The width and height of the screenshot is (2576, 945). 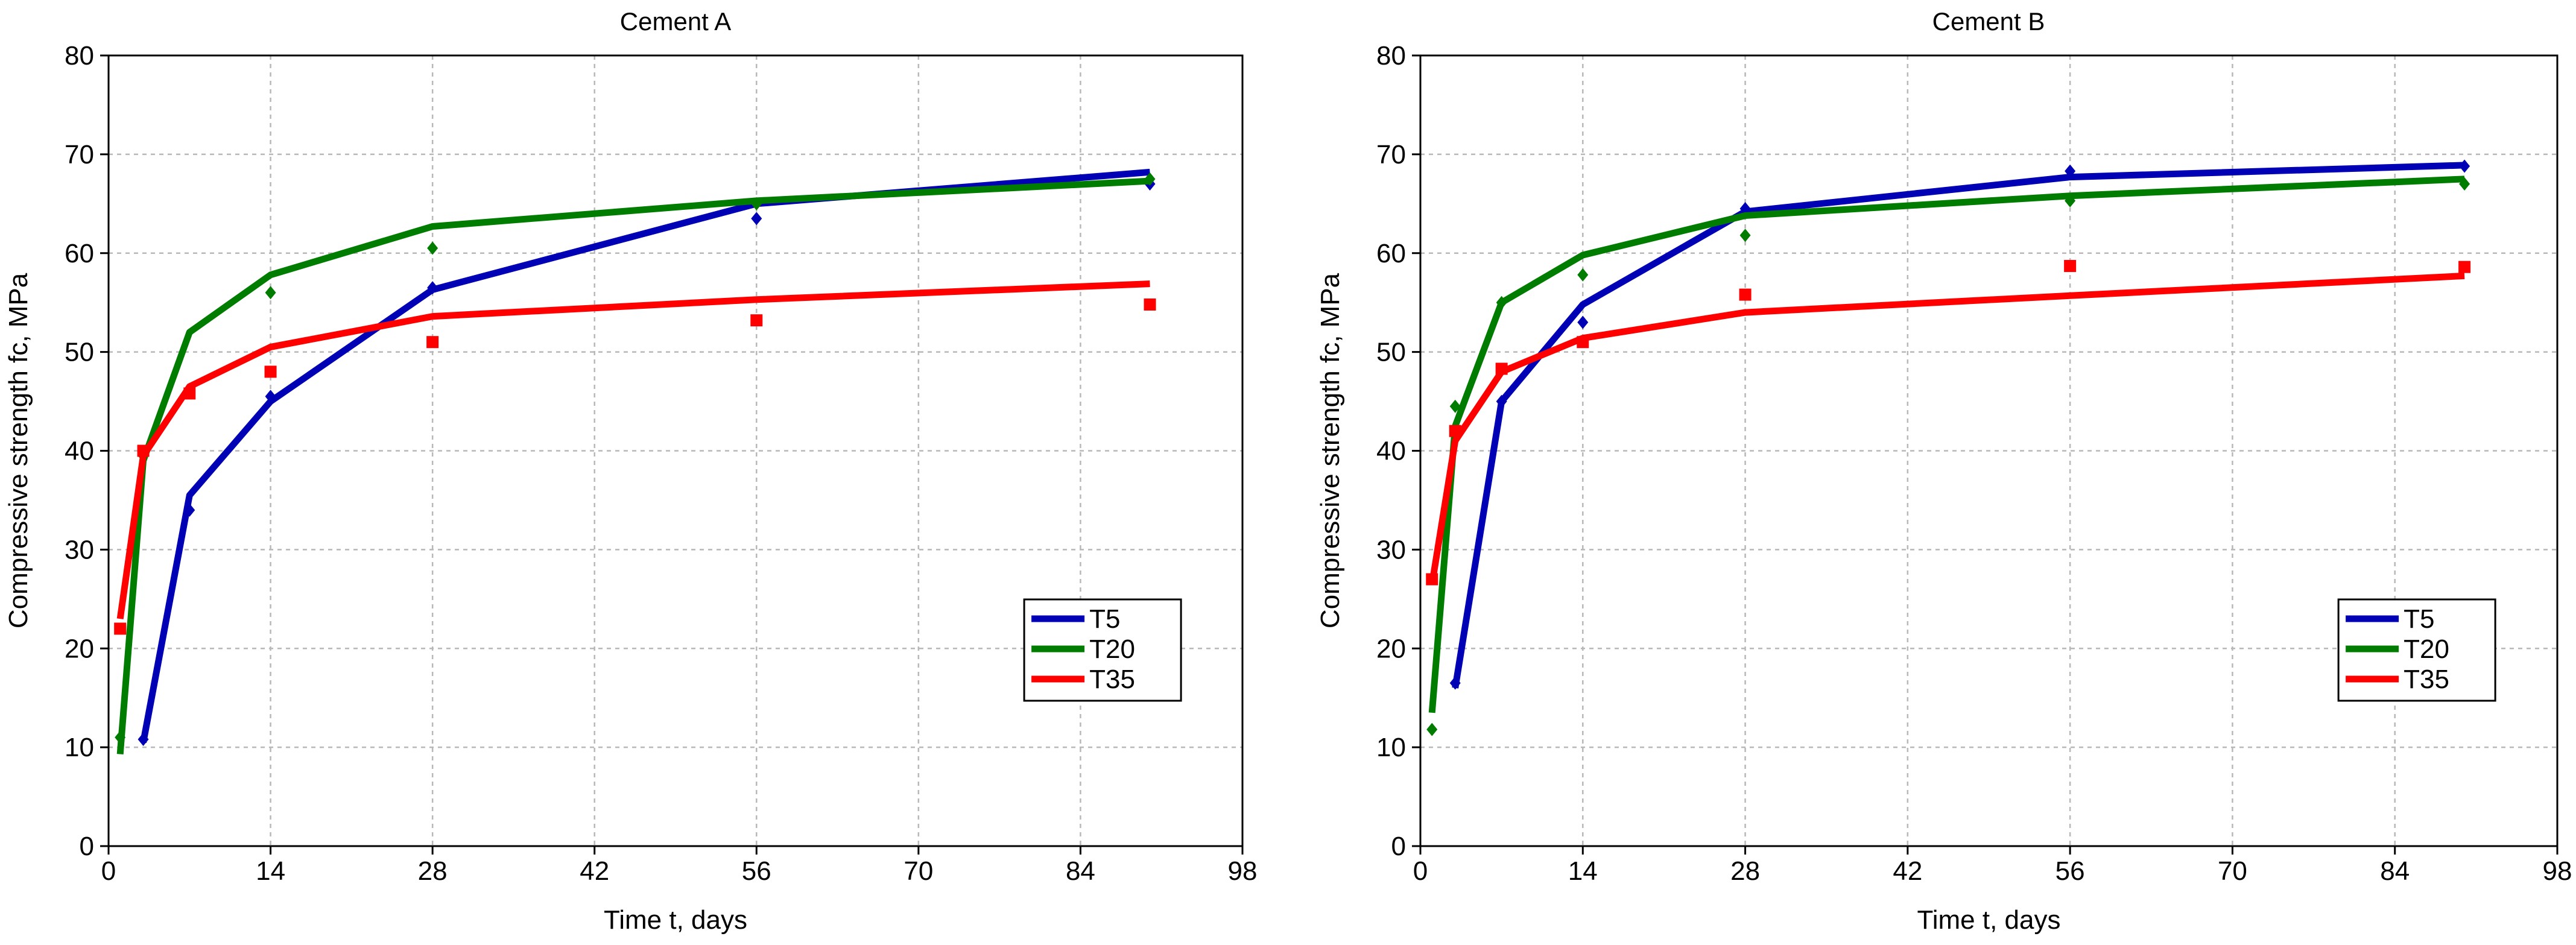 I want to click on series-t35, so click(x=1948, y=423).